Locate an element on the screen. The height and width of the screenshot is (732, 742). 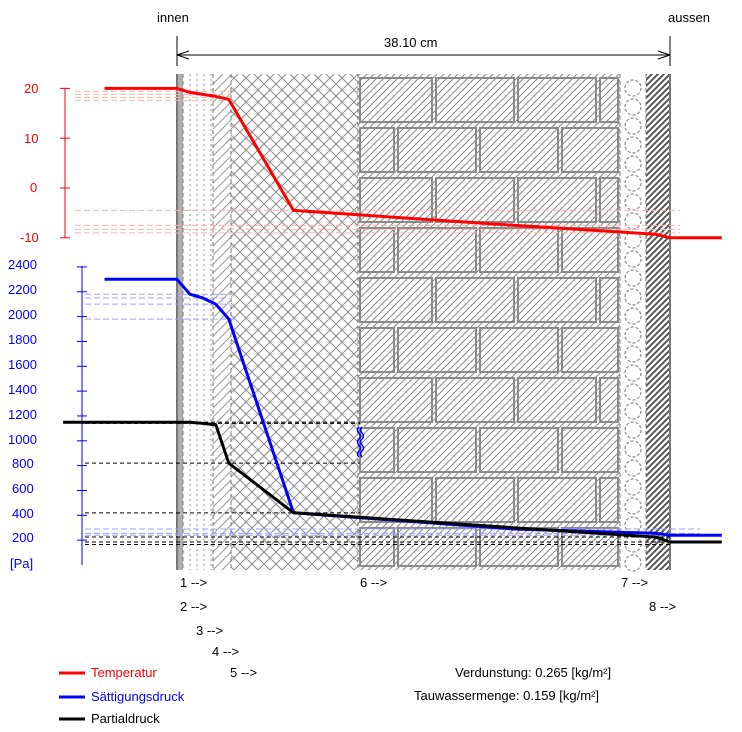
temperature-axis is located at coordinates (32, 119).